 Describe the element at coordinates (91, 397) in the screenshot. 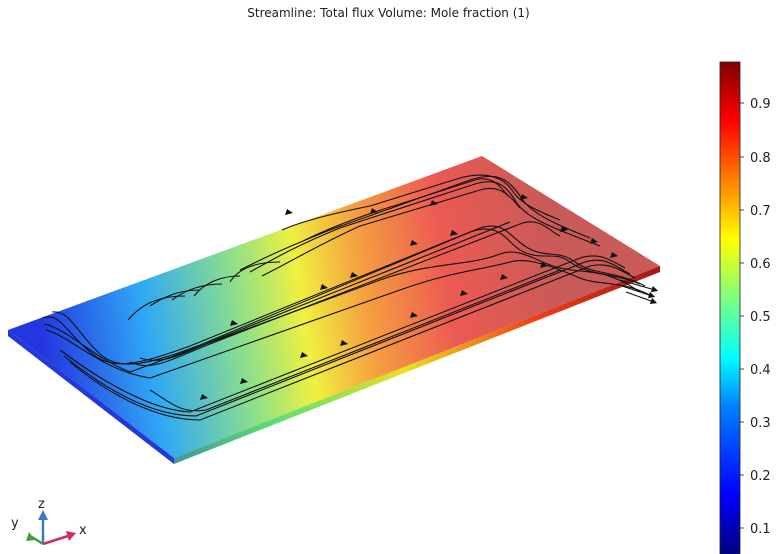

I see `plate-front-edge` at that location.